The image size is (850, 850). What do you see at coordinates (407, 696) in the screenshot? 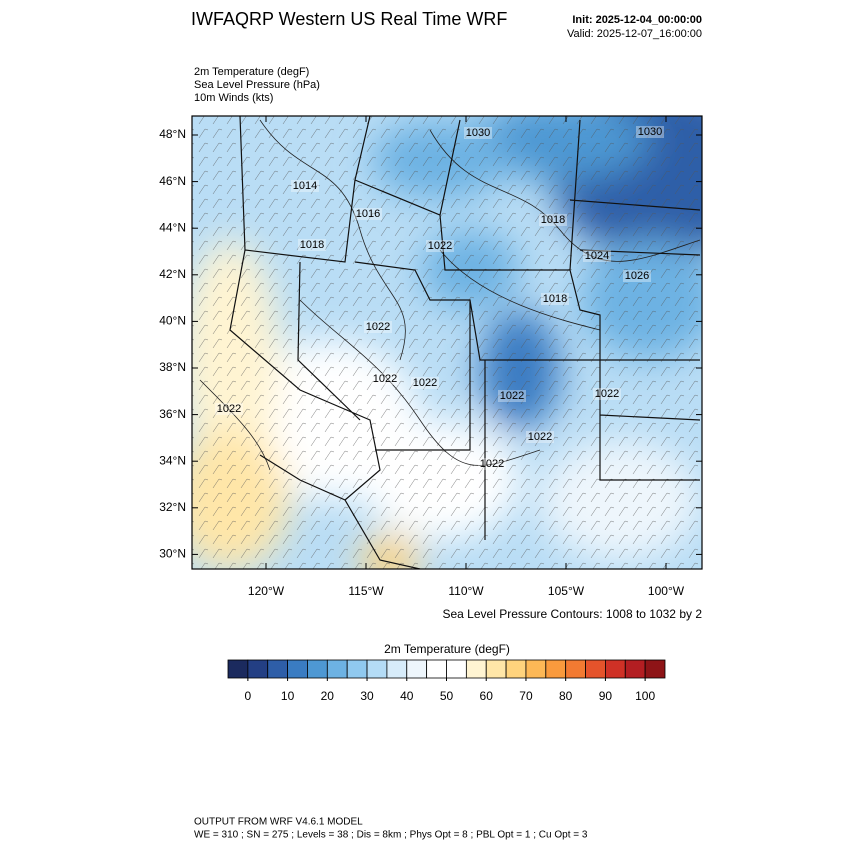
I see `colorbar-tick-label: 40` at bounding box center [407, 696].